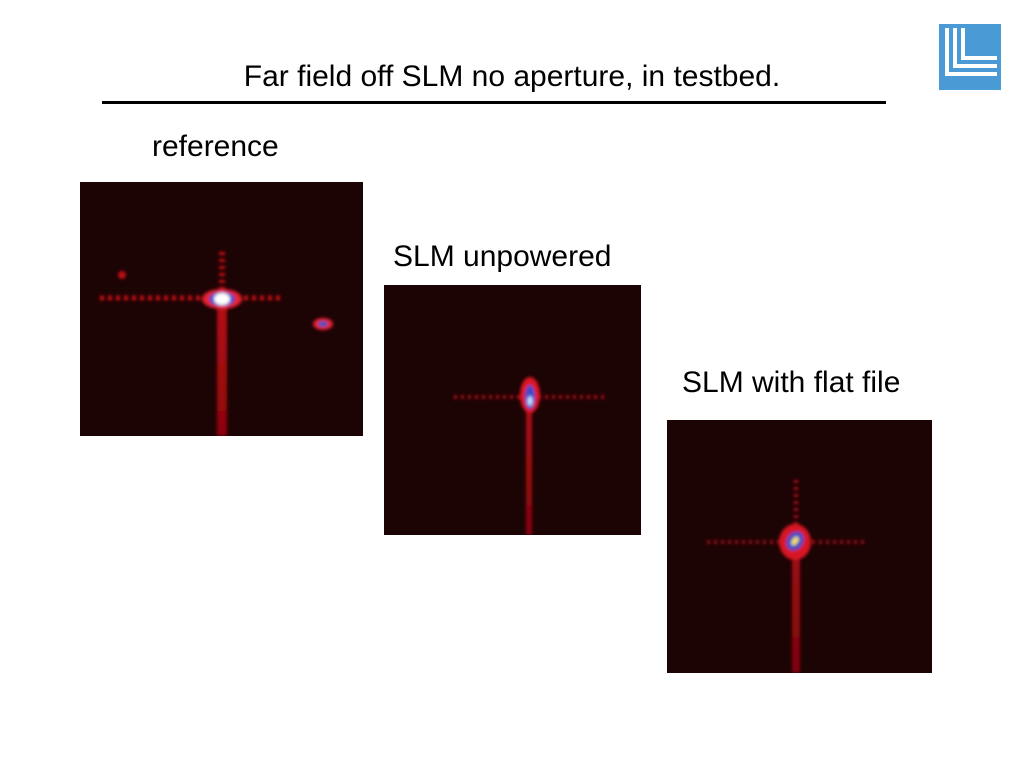  Describe the element at coordinates (791, 382) in the screenshot. I see `panel-label: SLM with flat file` at that location.